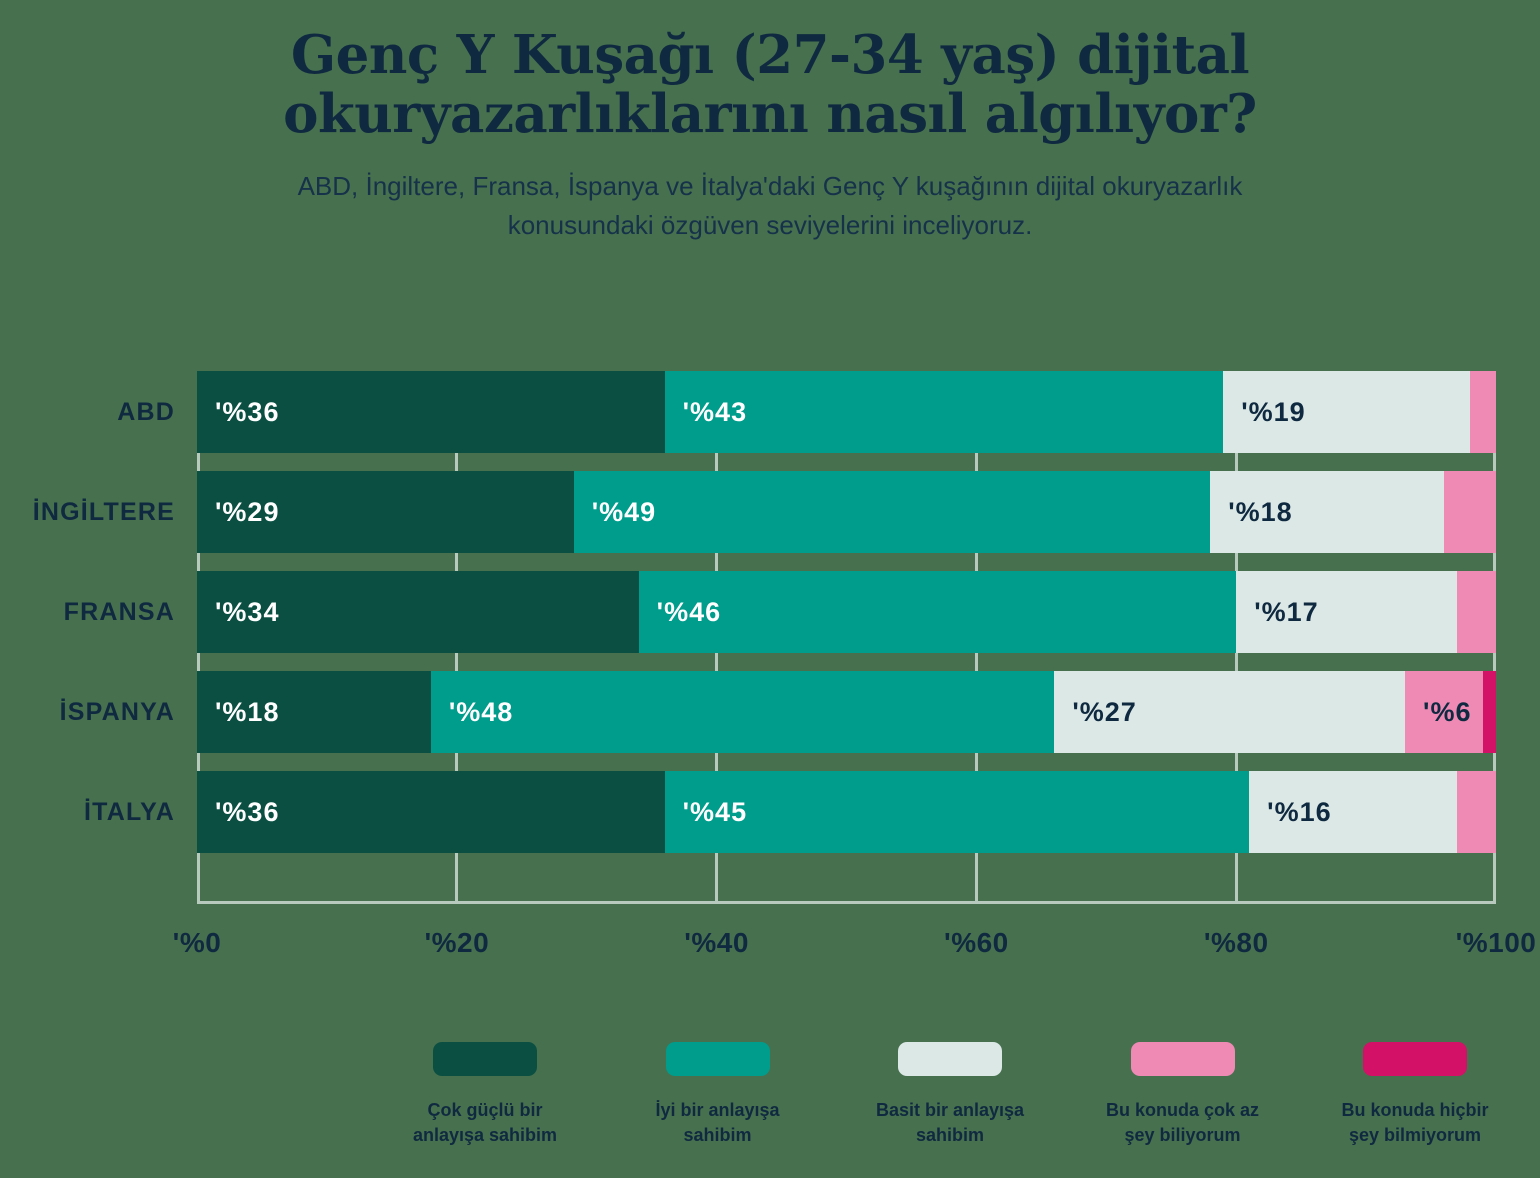  I want to click on bar-row: İSPANYA '%18 '%48 '%27 '%6, so click(778, 712).